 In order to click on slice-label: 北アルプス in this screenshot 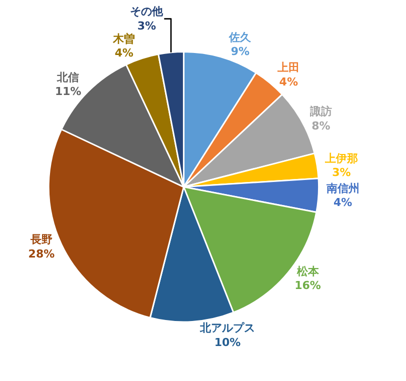, I will do `click(227, 328)`.